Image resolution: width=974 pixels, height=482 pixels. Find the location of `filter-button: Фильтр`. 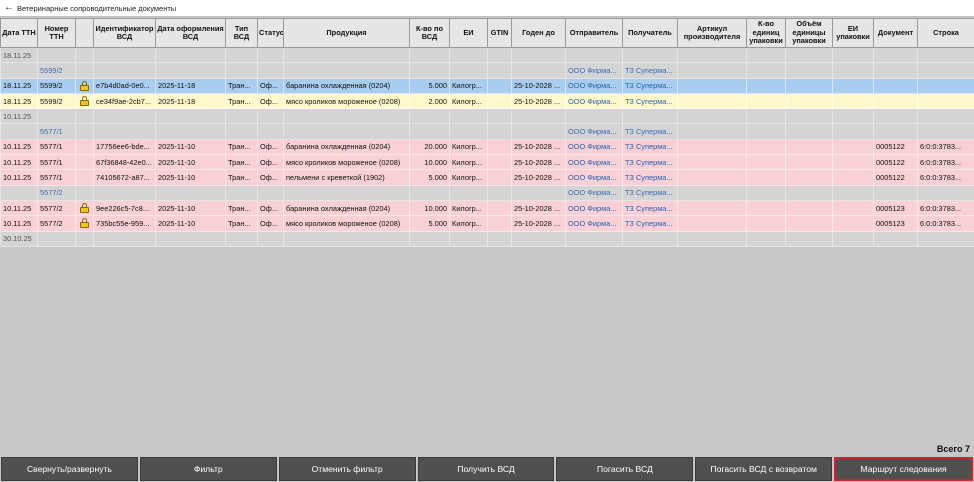

filter-button: Фильтр is located at coordinates (208, 469).